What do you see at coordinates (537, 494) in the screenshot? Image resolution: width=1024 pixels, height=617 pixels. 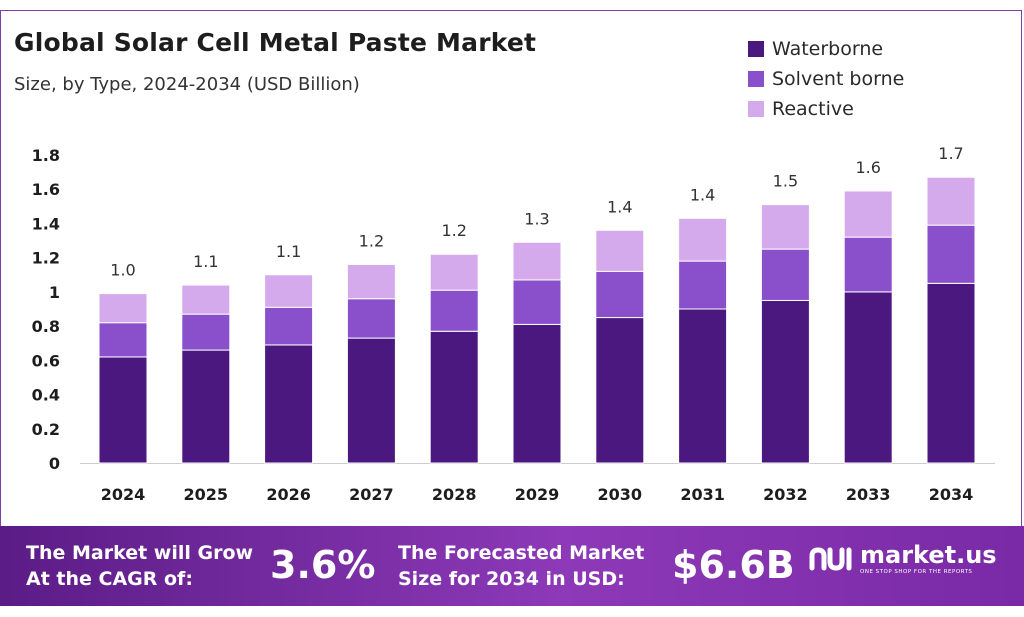 I see `x-tick-label: 2029` at bounding box center [537, 494].